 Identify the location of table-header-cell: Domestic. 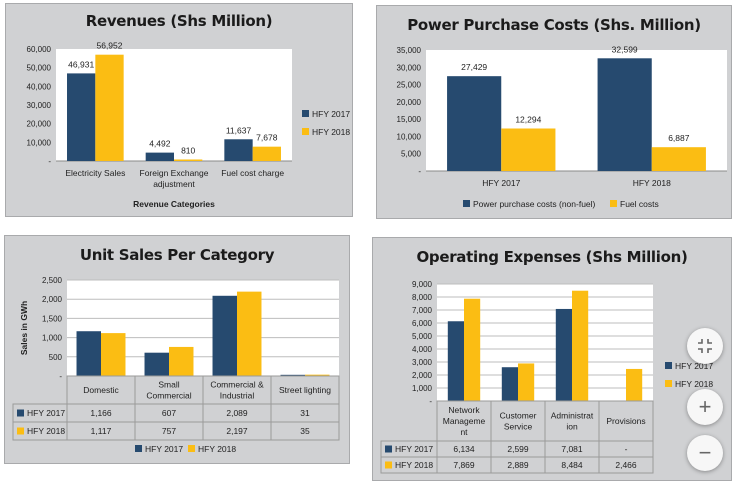
(101, 390).